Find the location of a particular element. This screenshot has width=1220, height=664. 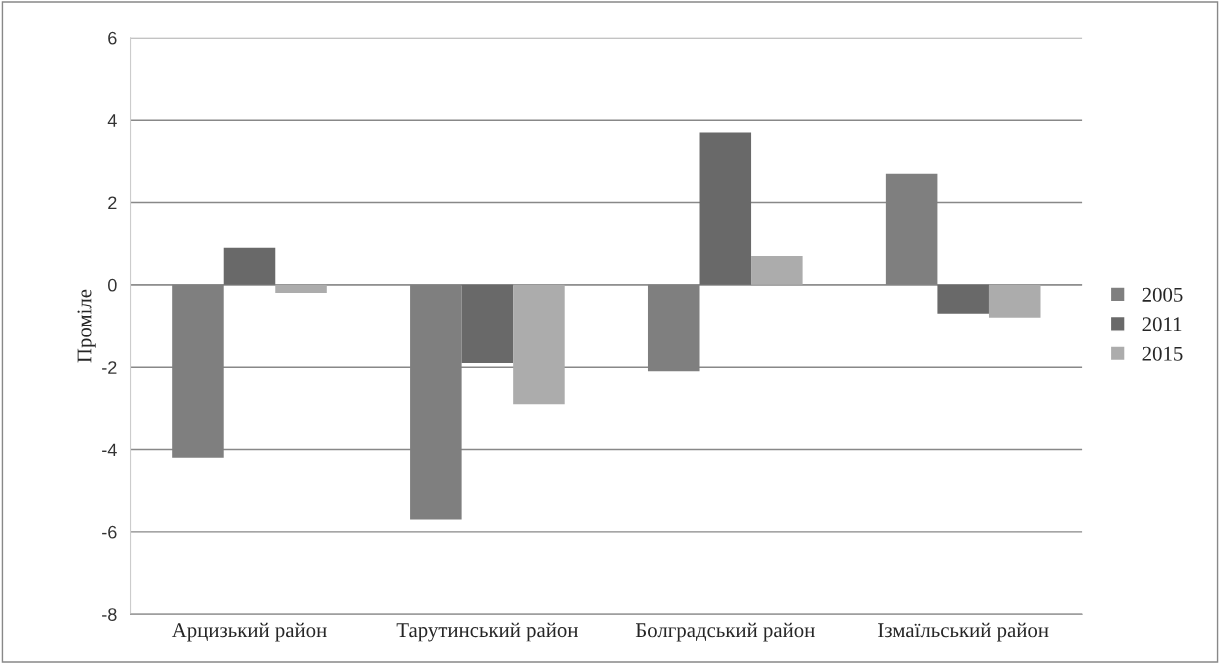

y-tick-label: -4 is located at coordinates (109, 450).